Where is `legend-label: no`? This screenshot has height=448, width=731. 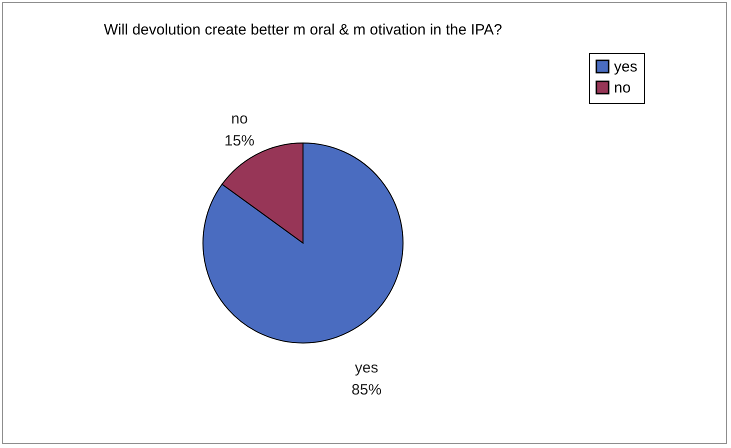 legend-label: no is located at coordinates (622, 88).